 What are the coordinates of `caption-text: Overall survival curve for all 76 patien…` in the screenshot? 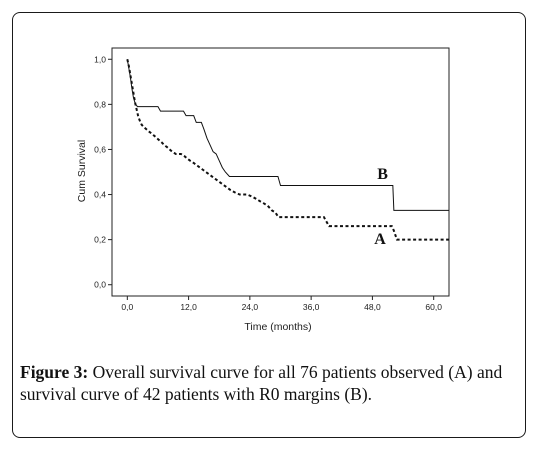 It's located at (261, 383).